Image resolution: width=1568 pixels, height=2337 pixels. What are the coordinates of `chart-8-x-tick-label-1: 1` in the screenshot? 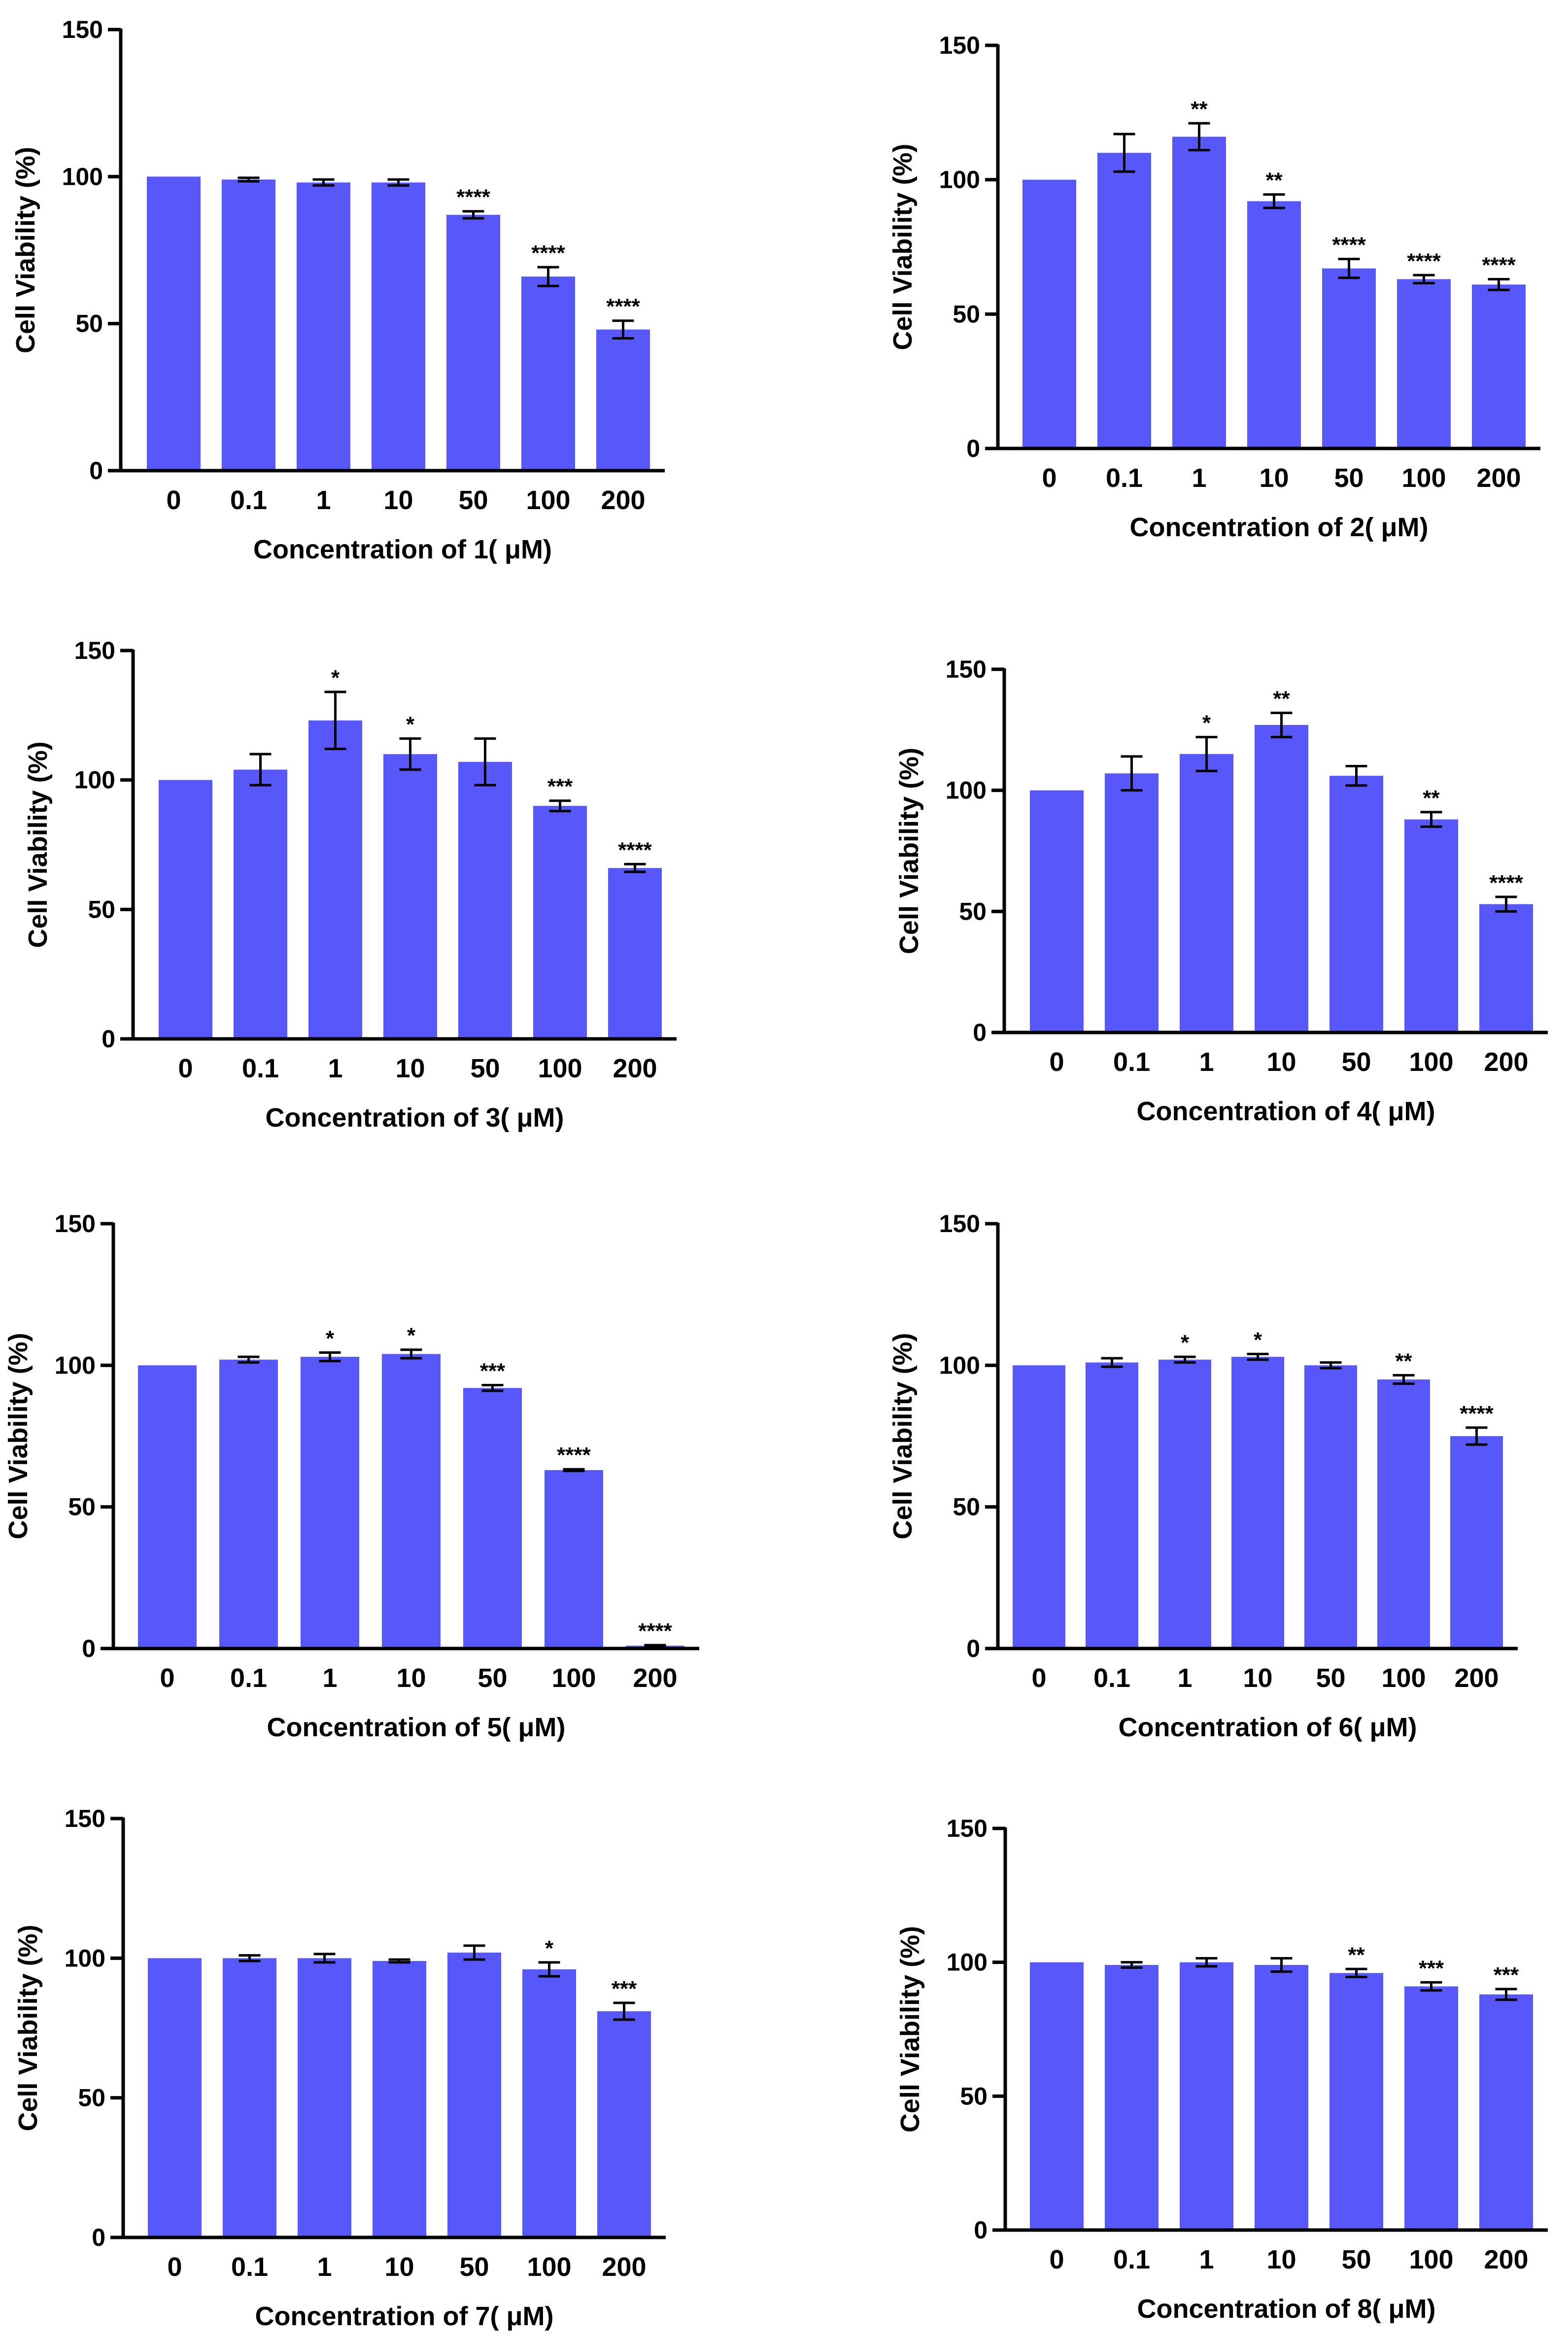 It's located at (1206, 2259).